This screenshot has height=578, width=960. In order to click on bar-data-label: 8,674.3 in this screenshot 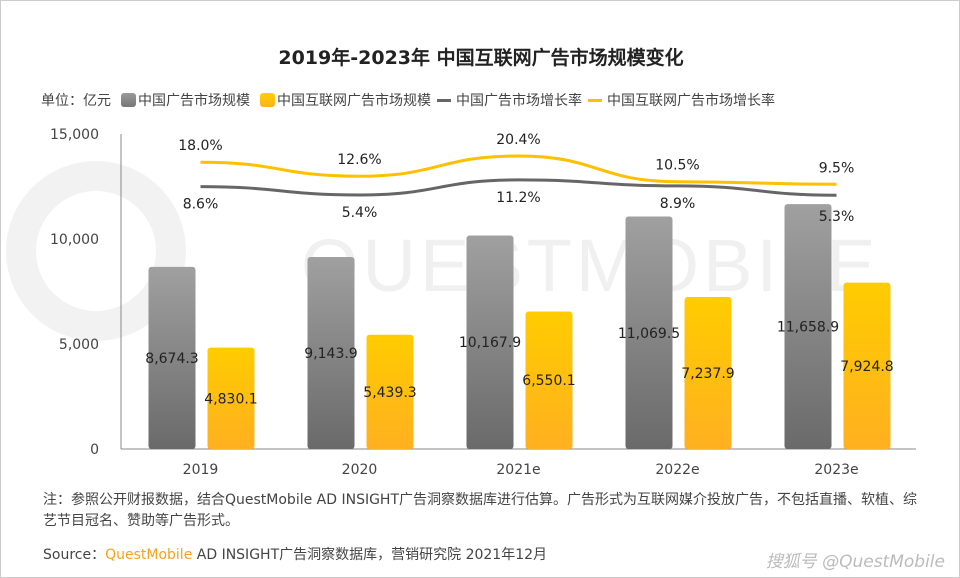, I will do `click(171, 359)`.